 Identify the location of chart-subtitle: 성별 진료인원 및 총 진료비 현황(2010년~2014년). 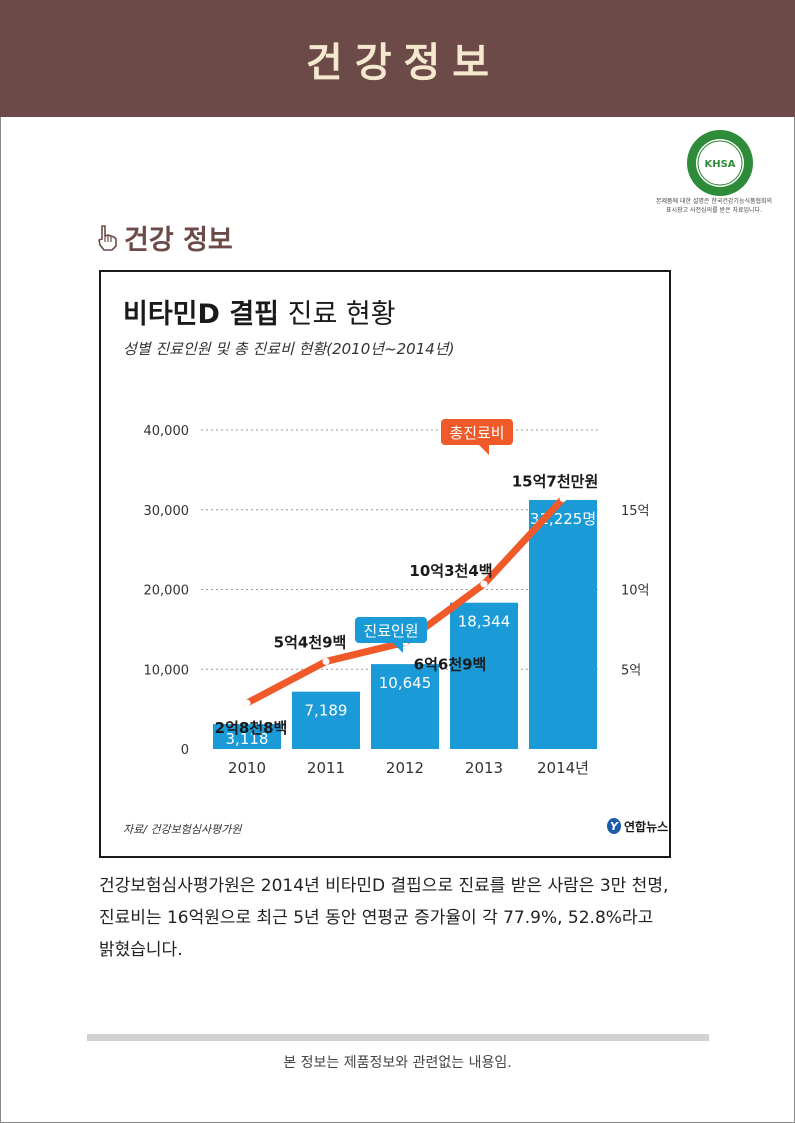
(289, 349).